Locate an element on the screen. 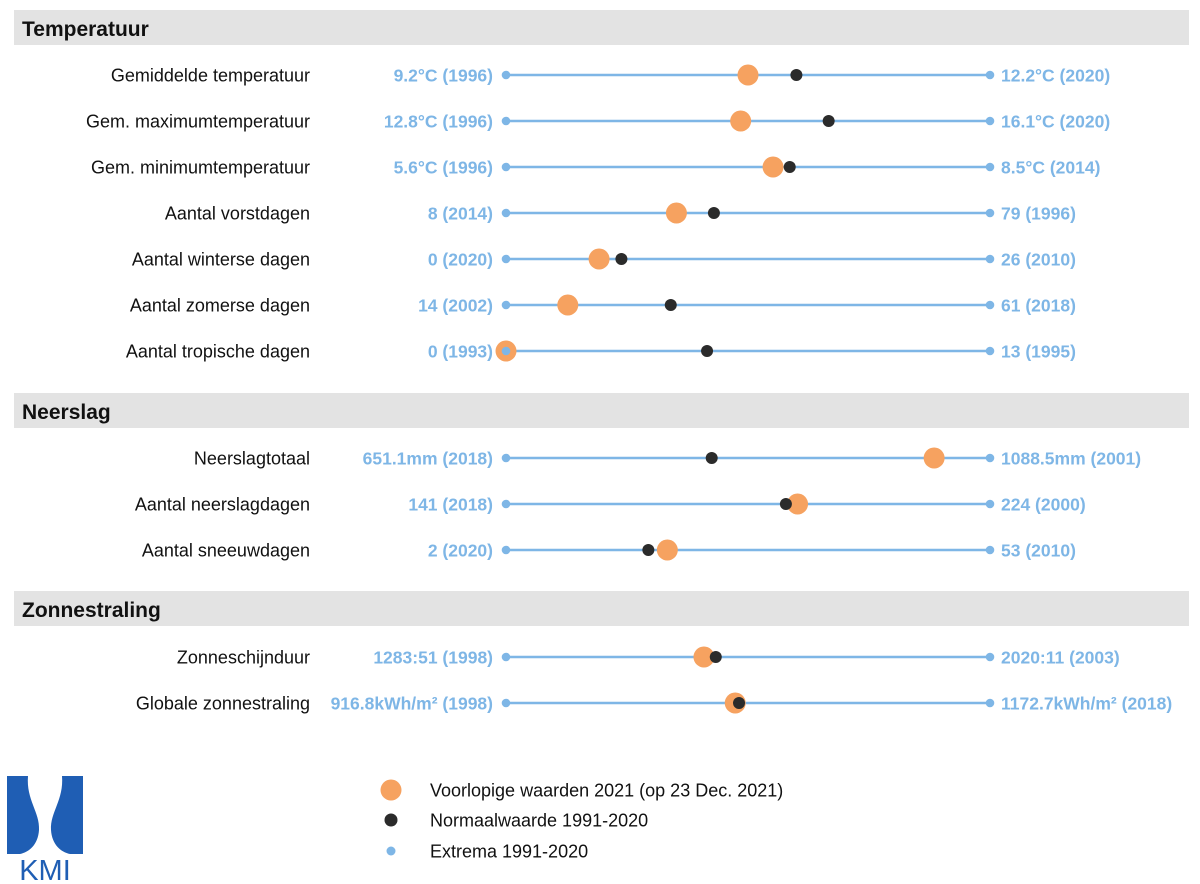  kmi-logo: KMI is located at coordinates (45, 830).